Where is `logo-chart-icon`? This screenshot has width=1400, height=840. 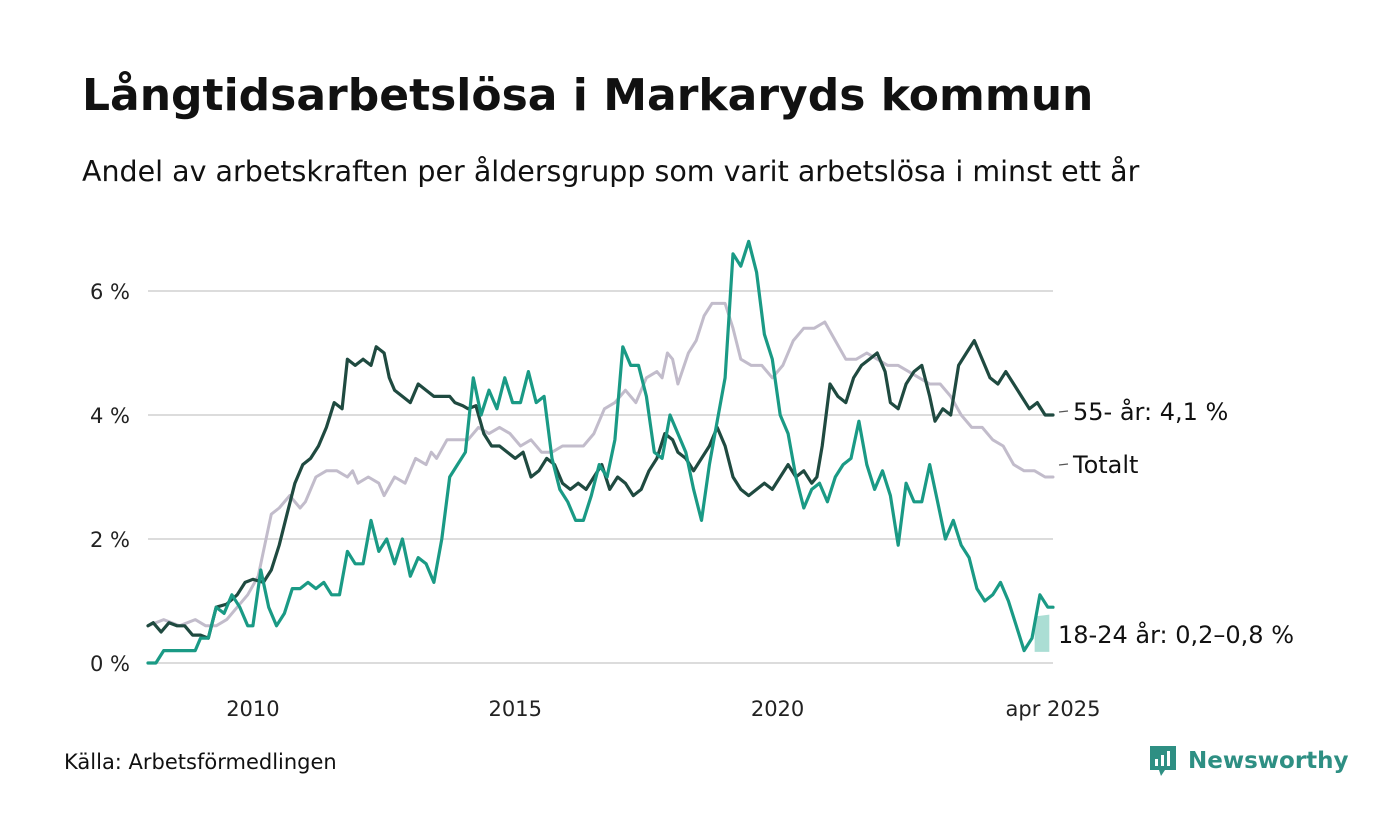 logo-chart-icon is located at coordinates (1163, 761).